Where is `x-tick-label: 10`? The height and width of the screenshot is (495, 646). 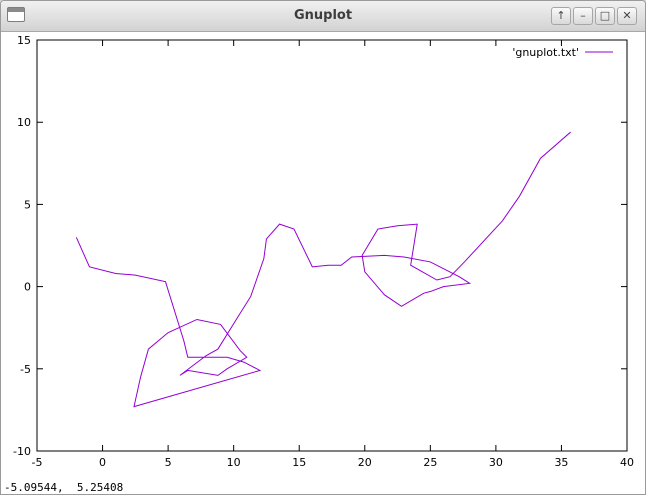 x-tick-label: 10 is located at coordinates (234, 462).